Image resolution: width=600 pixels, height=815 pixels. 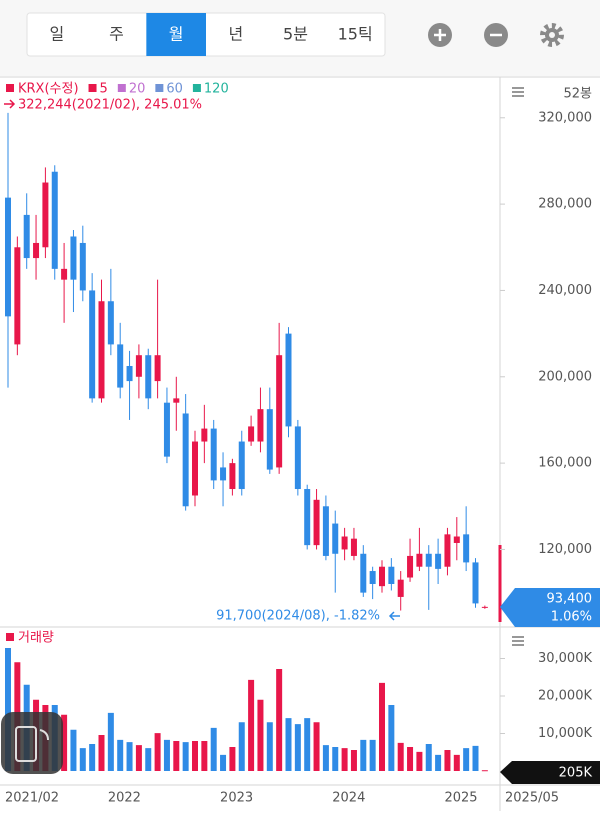 I want to click on tab: 일, so click(x=56, y=34).